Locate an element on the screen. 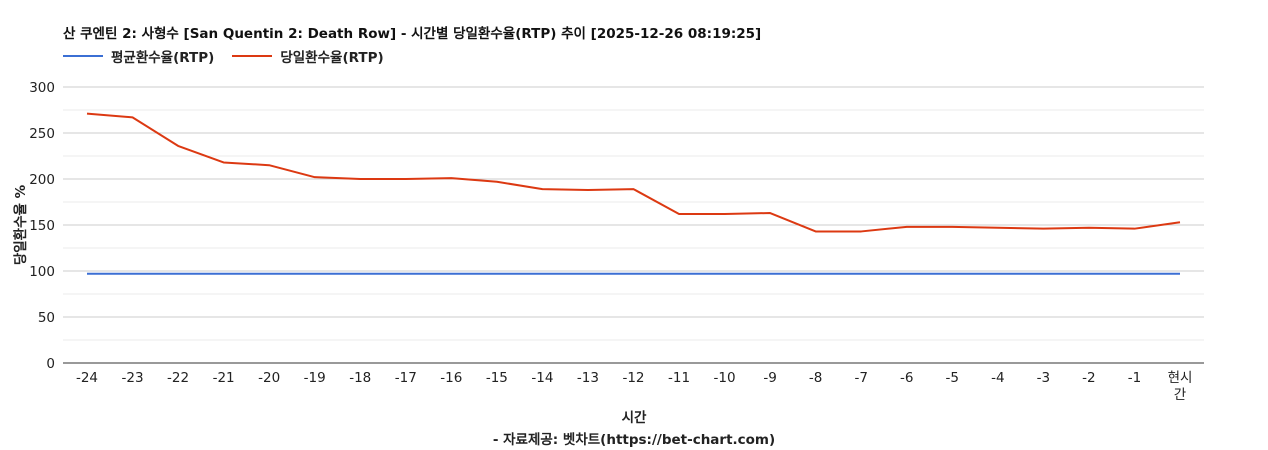  y-tick-label: 50 is located at coordinates (46, 318).